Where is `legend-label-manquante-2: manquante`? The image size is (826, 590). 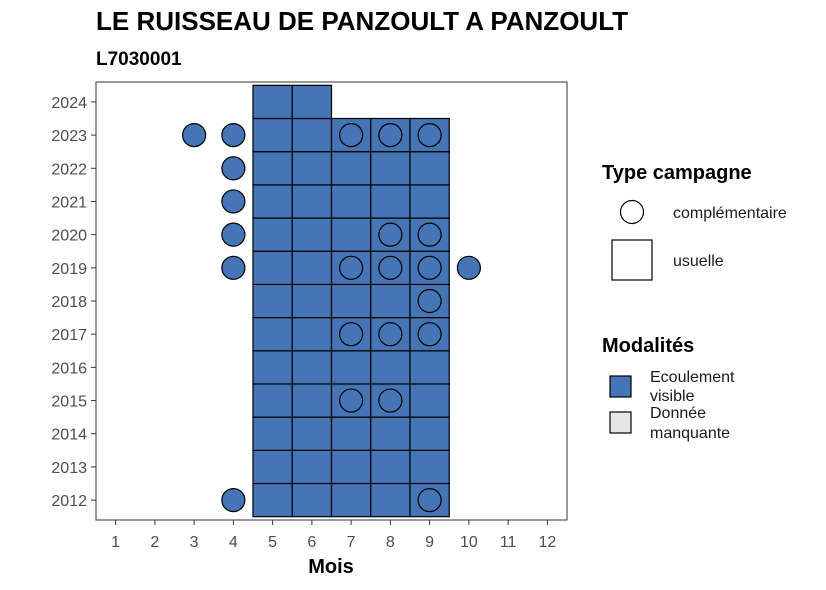
legend-label-manquante-2: manquante is located at coordinates (690, 433).